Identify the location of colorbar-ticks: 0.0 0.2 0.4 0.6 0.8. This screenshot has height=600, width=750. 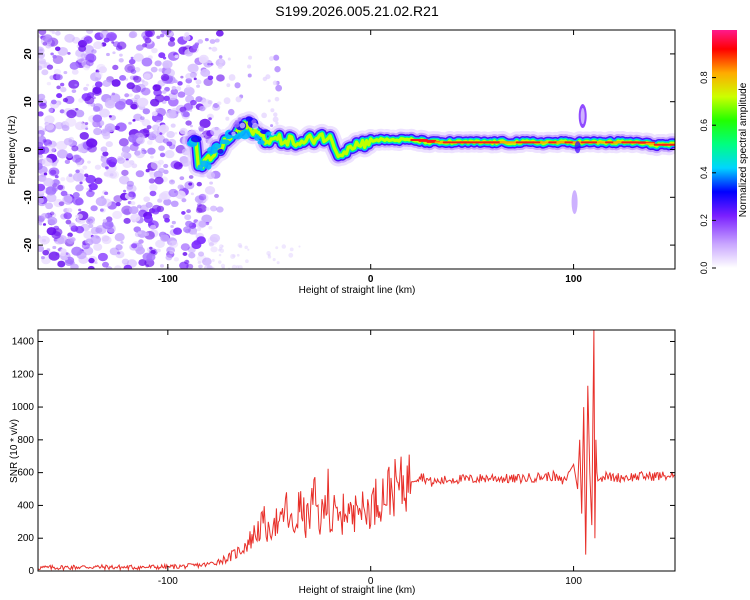
(707, 172).